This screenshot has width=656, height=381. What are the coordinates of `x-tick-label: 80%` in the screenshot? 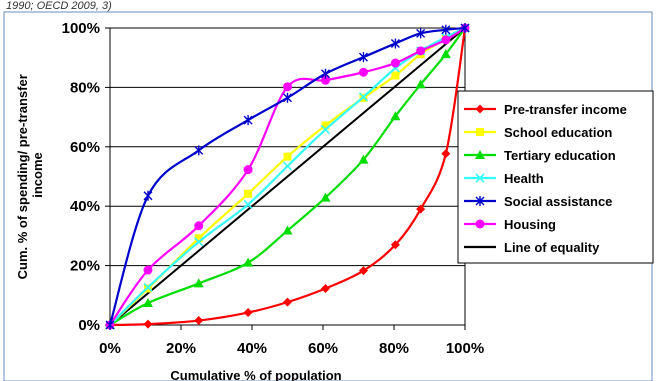 It's located at (394, 348).